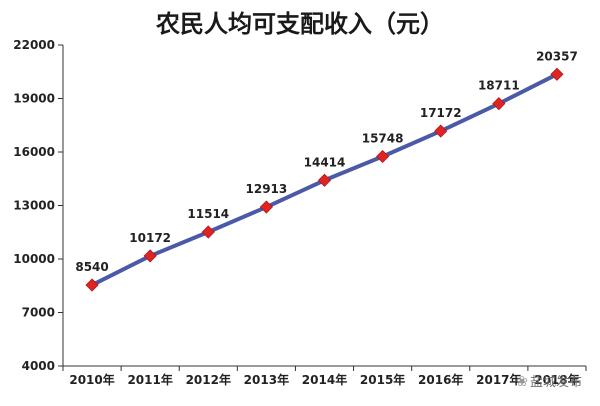 This screenshot has height=406, width=600. What do you see at coordinates (149, 379) in the screenshot?
I see `x-tick-label: 2011年` at bounding box center [149, 379].